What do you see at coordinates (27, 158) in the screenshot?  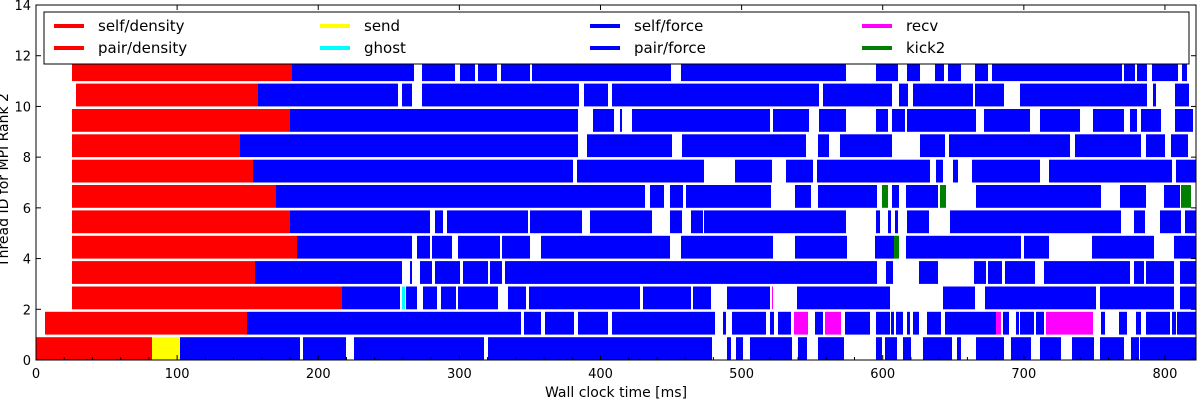 I see `y-tick-label: 8` at bounding box center [27, 158].